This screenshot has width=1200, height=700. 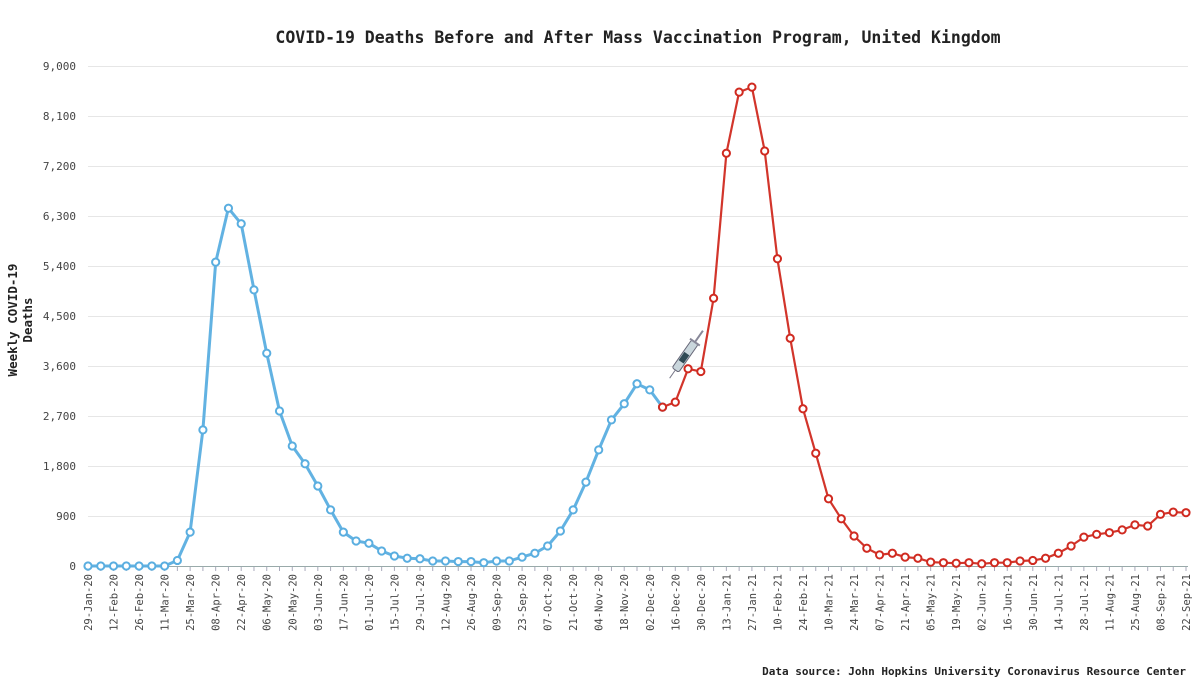 What do you see at coordinates (804, 602) in the screenshot?
I see `x-tick-label: 24-Feb-21` at bounding box center [804, 602].